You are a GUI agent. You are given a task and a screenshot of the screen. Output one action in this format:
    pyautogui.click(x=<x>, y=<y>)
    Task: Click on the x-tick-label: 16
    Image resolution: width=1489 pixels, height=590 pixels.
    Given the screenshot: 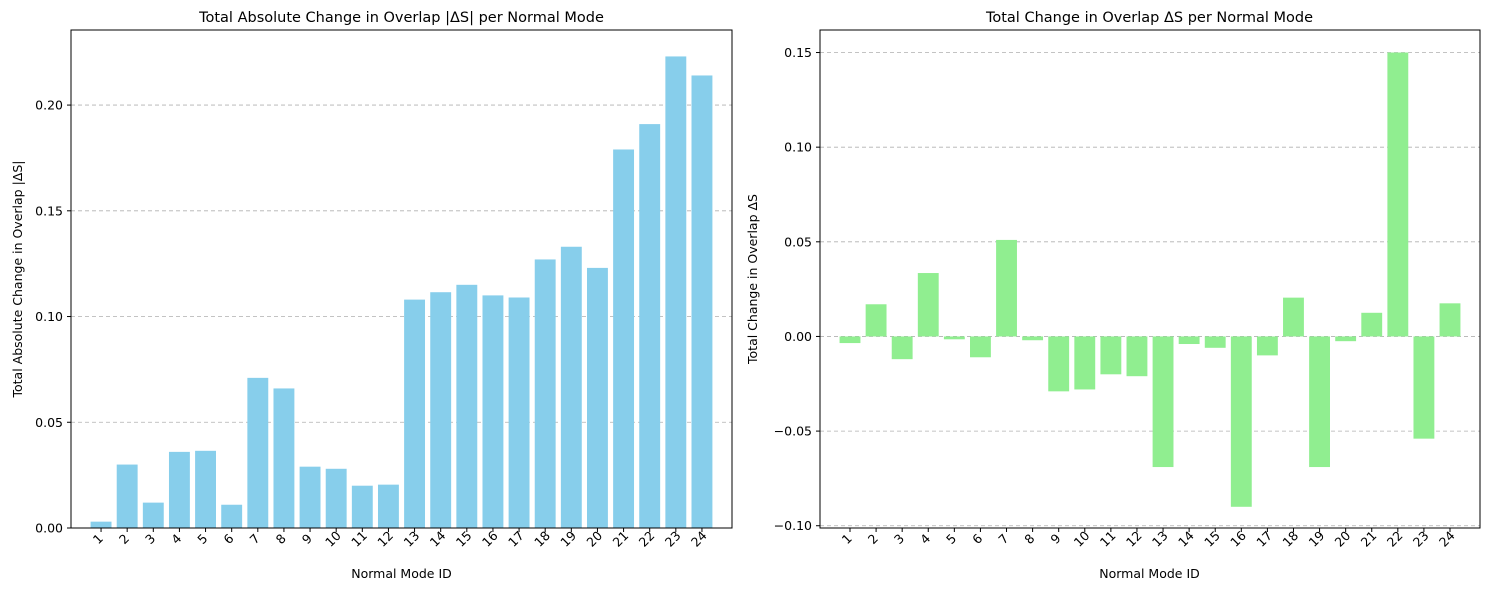 What is the action you would take?
    pyautogui.click(x=1238, y=539)
    